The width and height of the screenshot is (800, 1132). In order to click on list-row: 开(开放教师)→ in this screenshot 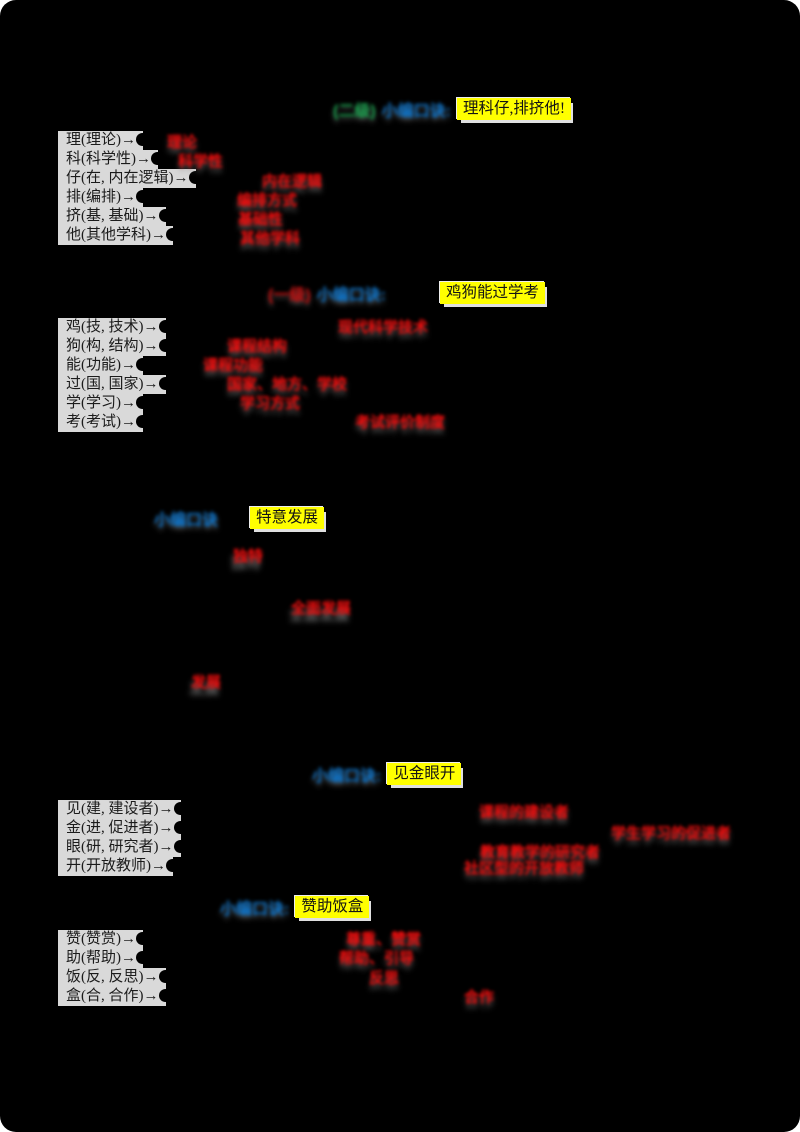, I will do `click(127, 866)`.